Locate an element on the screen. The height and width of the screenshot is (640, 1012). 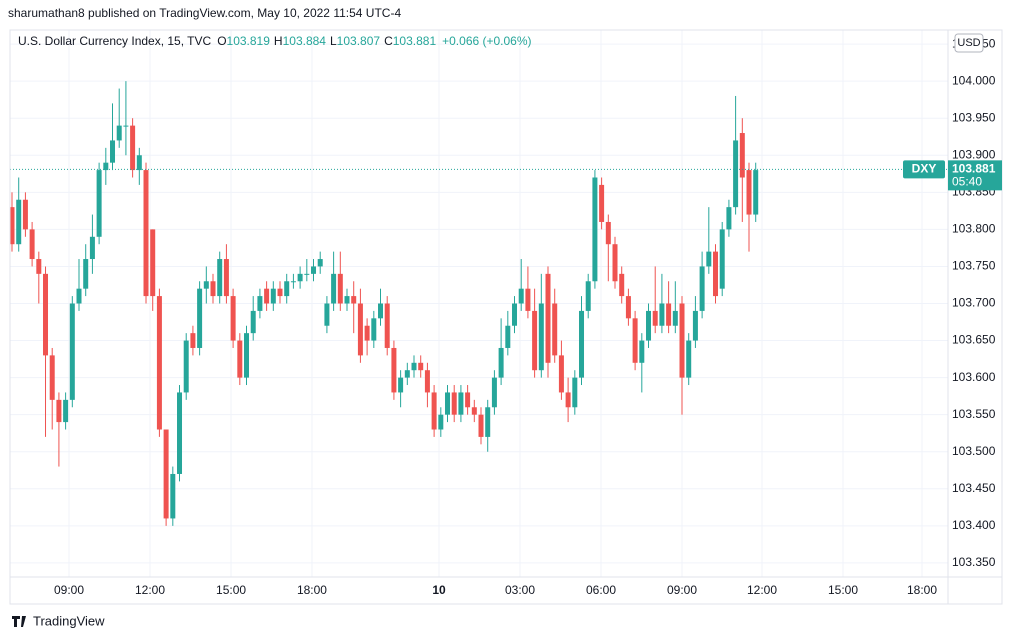
y-tick-label: 103.600 is located at coordinates (974, 377).